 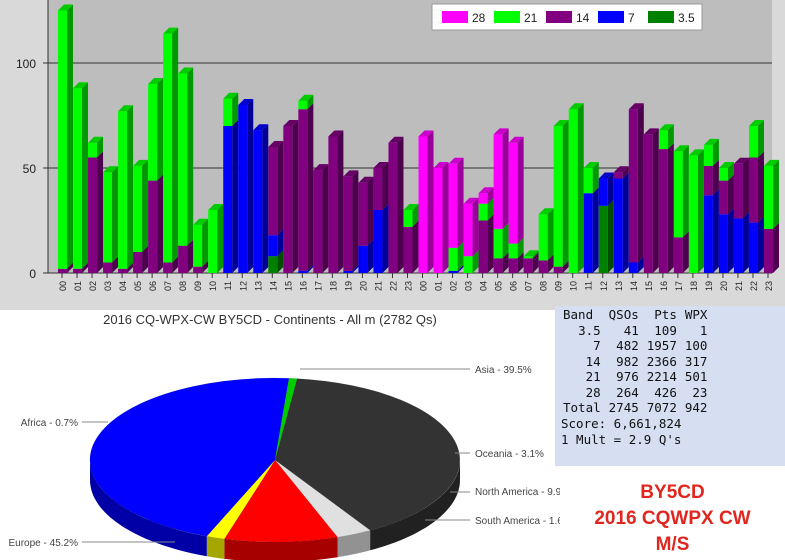 I want to click on qsos-cell: 41, so click(x=631, y=330).